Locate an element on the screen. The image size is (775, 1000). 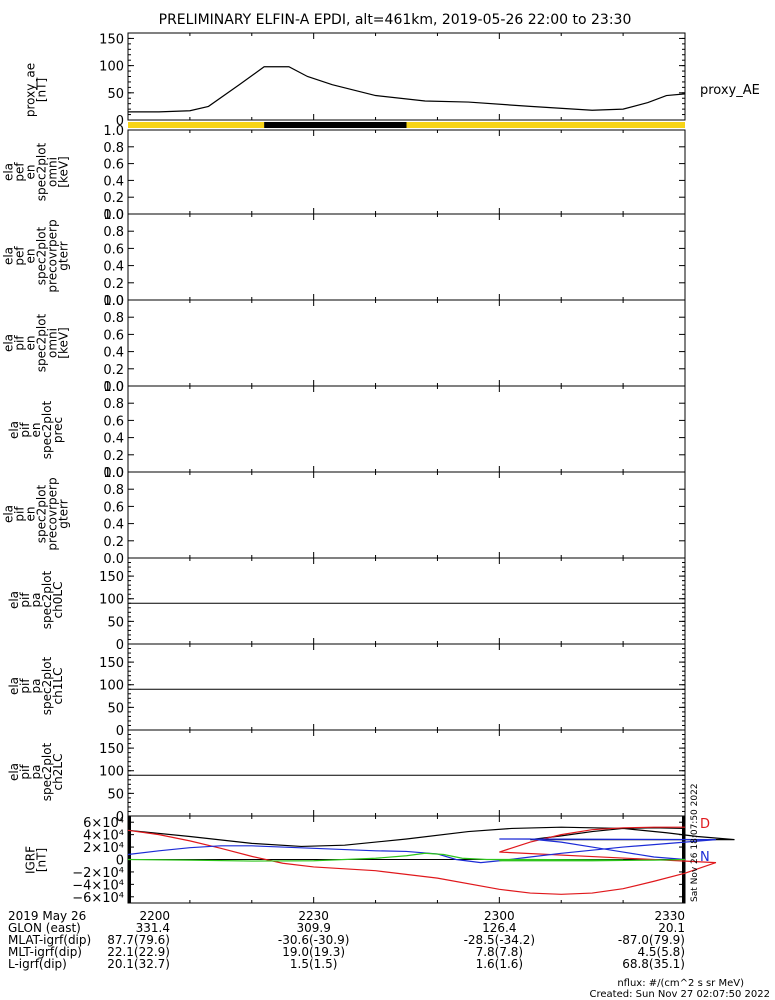
y-axis-label-line: ch1LC is located at coordinates (58, 686).